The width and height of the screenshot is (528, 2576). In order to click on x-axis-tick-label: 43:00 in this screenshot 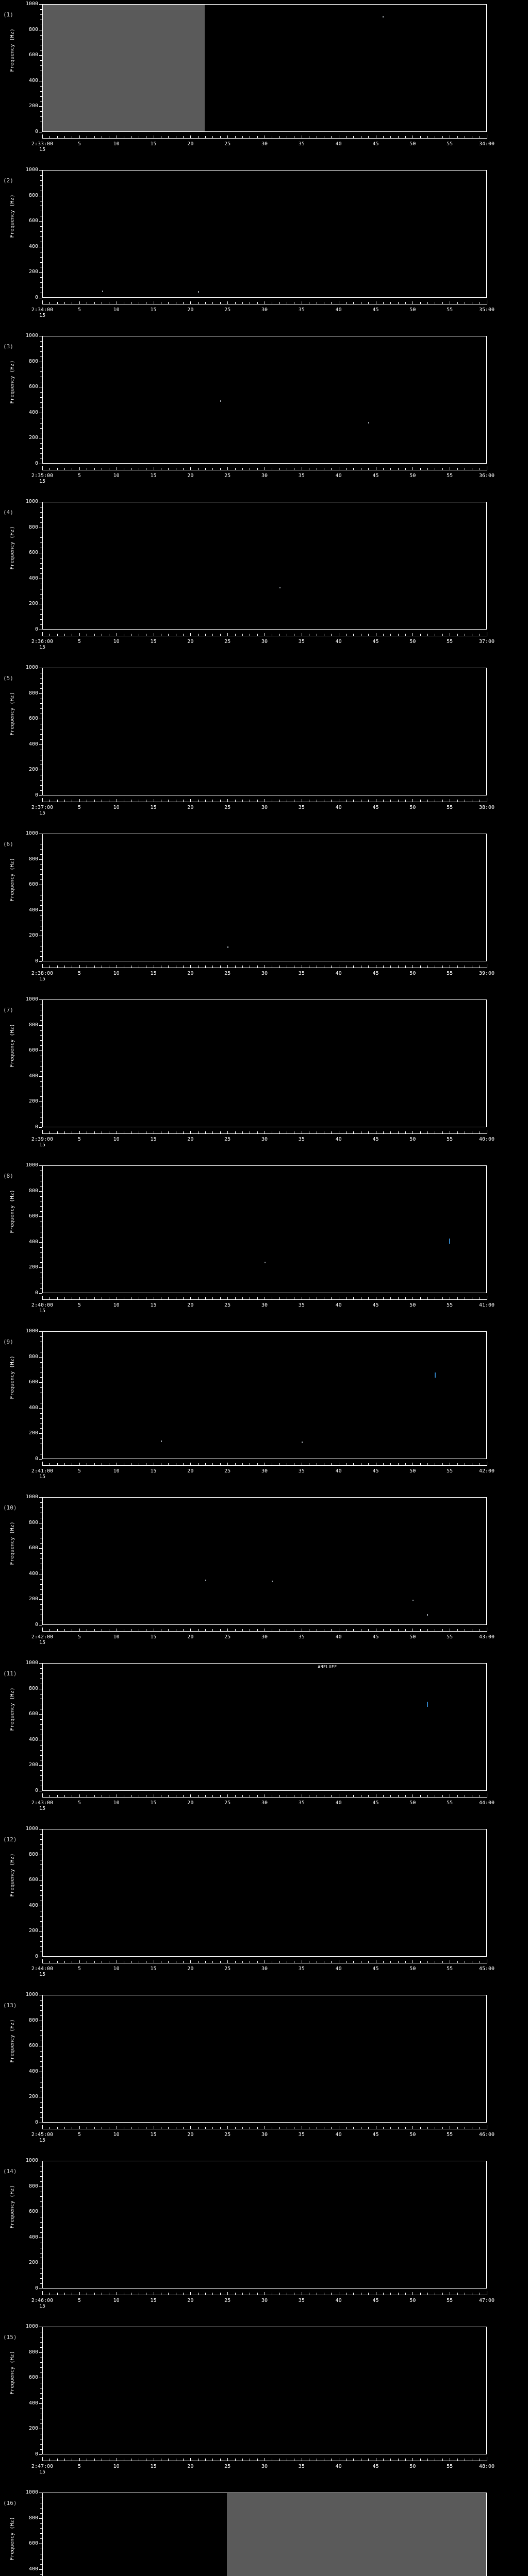, I will do `click(486, 1637)`.